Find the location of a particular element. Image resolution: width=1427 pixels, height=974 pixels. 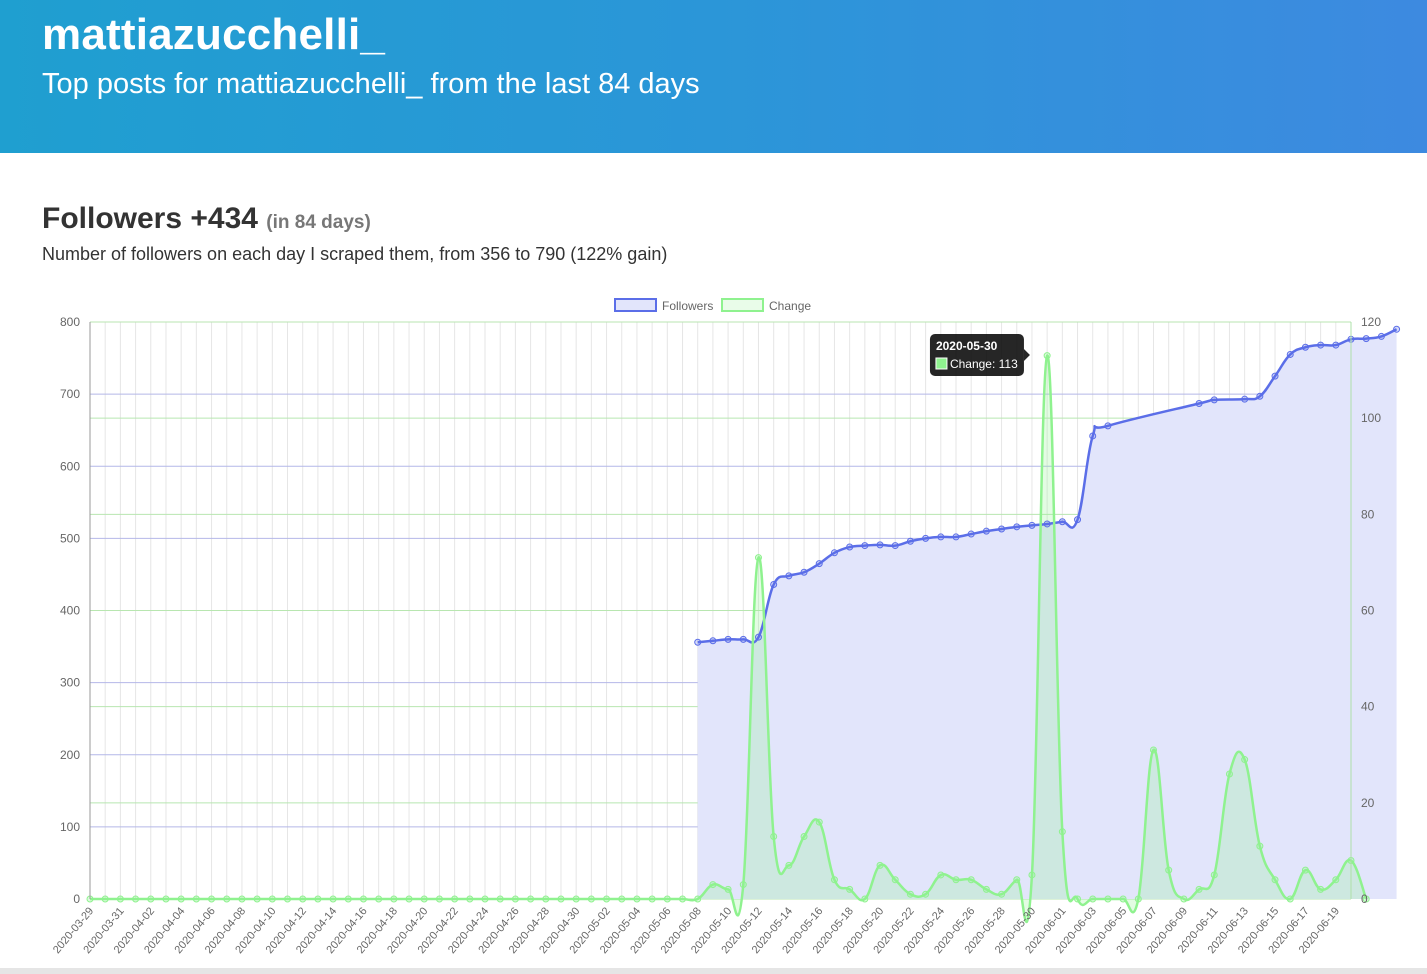

right-axis-tick-label: 20 is located at coordinates (1368, 803).